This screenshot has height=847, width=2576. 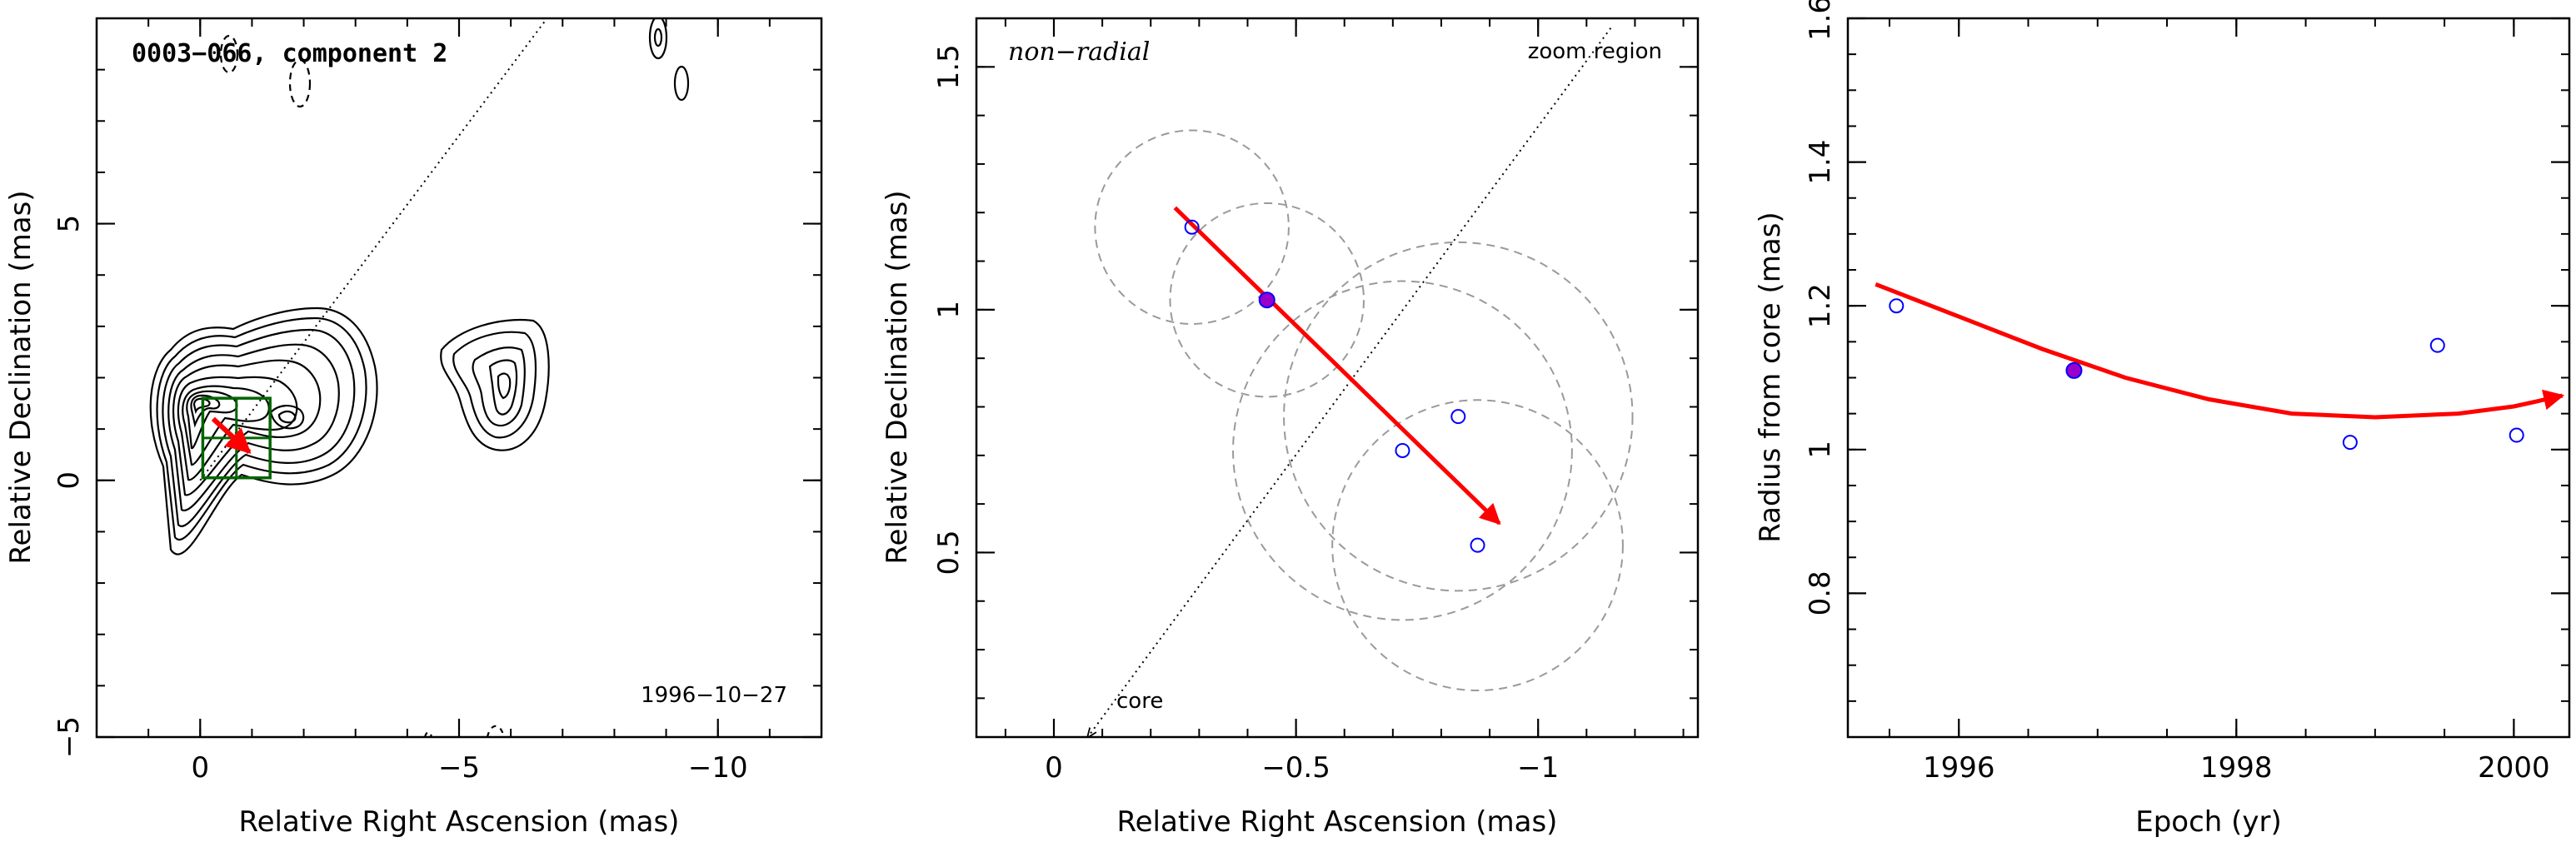 I want to click on x-tick-label: −10, so click(x=718, y=768).